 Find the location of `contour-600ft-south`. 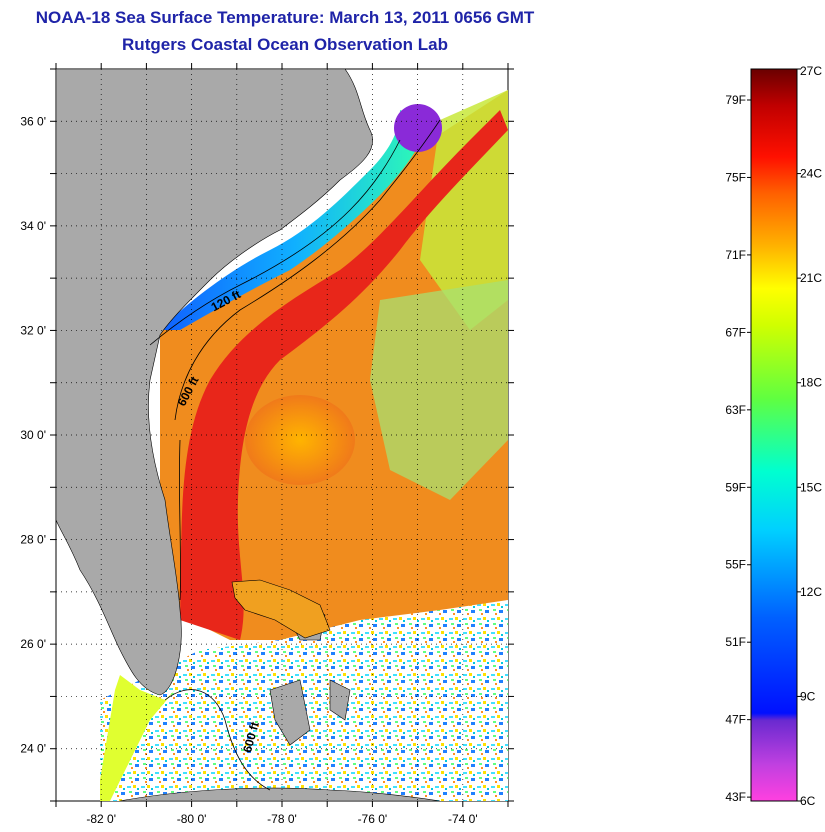

contour-600ft-south is located at coordinates (217, 615).